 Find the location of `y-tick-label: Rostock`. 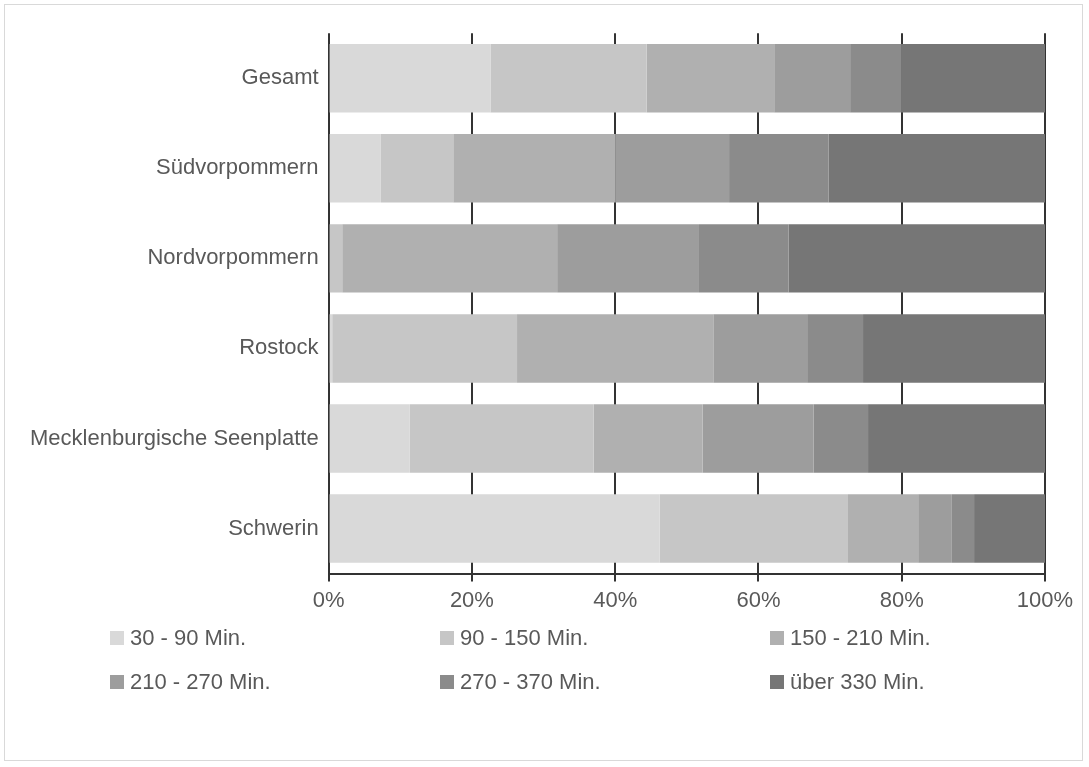

y-tick-label: Rostock is located at coordinates (279, 347).